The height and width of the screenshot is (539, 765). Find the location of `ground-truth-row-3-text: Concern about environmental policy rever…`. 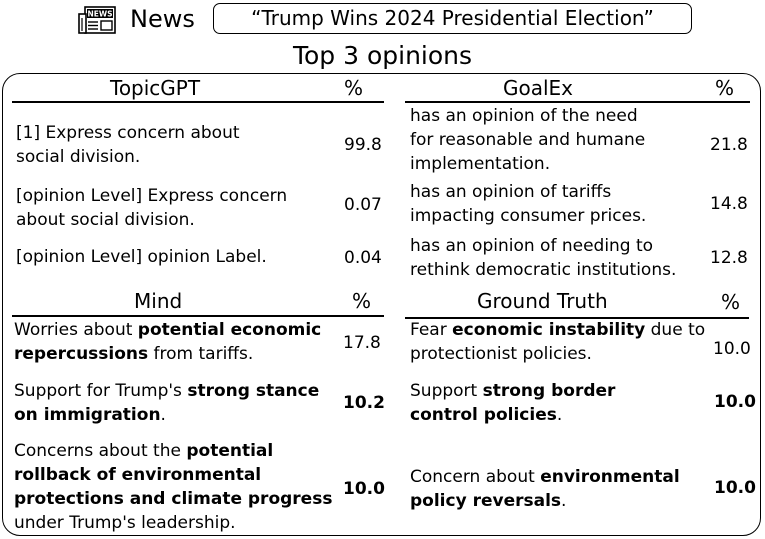

ground-truth-row-3-text: Concern about environmental policy rever… is located at coordinates (545, 489).